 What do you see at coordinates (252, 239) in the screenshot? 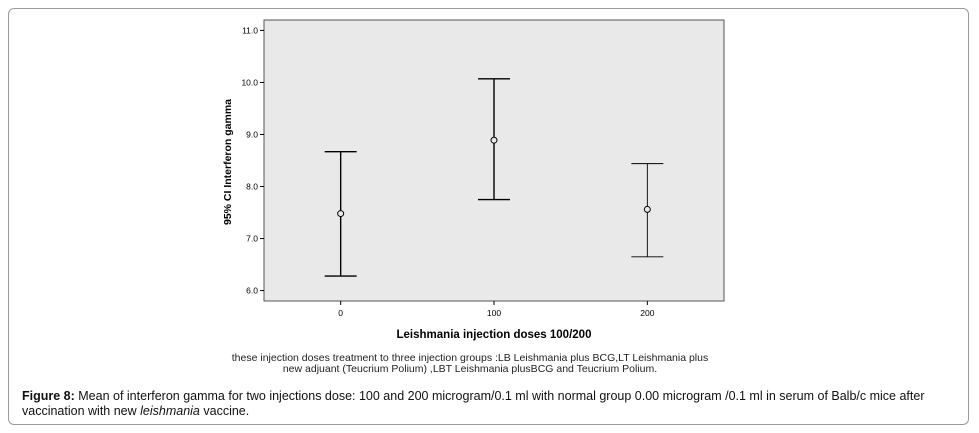
I see `y-tick-label: 7.0` at bounding box center [252, 239].